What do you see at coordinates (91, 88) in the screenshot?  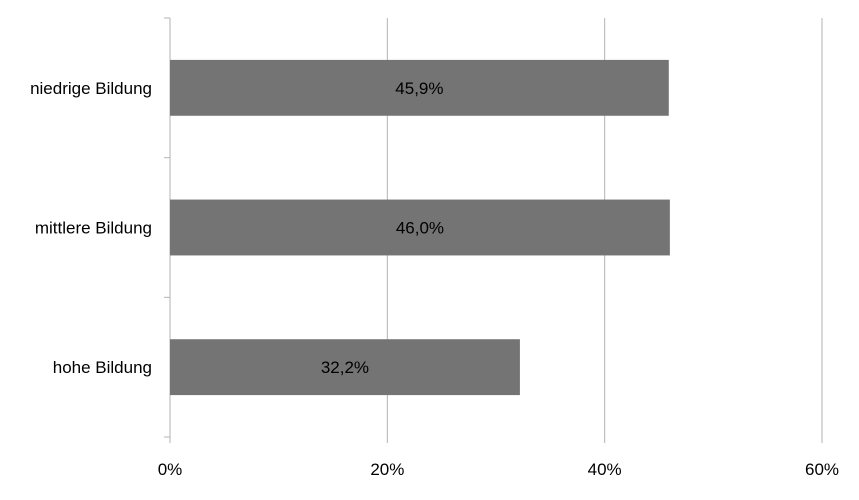 I see `category-label: niedrige Bildung` at bounding box center [91, 88].